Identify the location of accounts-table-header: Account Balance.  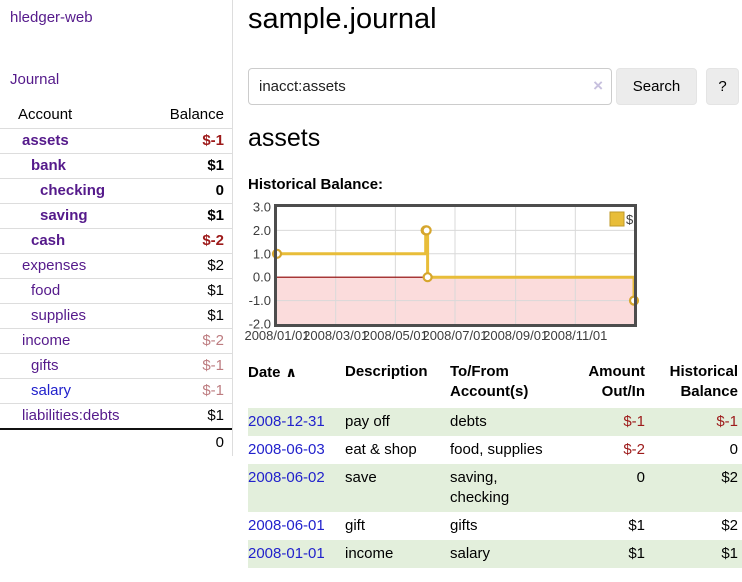
(116, 115).